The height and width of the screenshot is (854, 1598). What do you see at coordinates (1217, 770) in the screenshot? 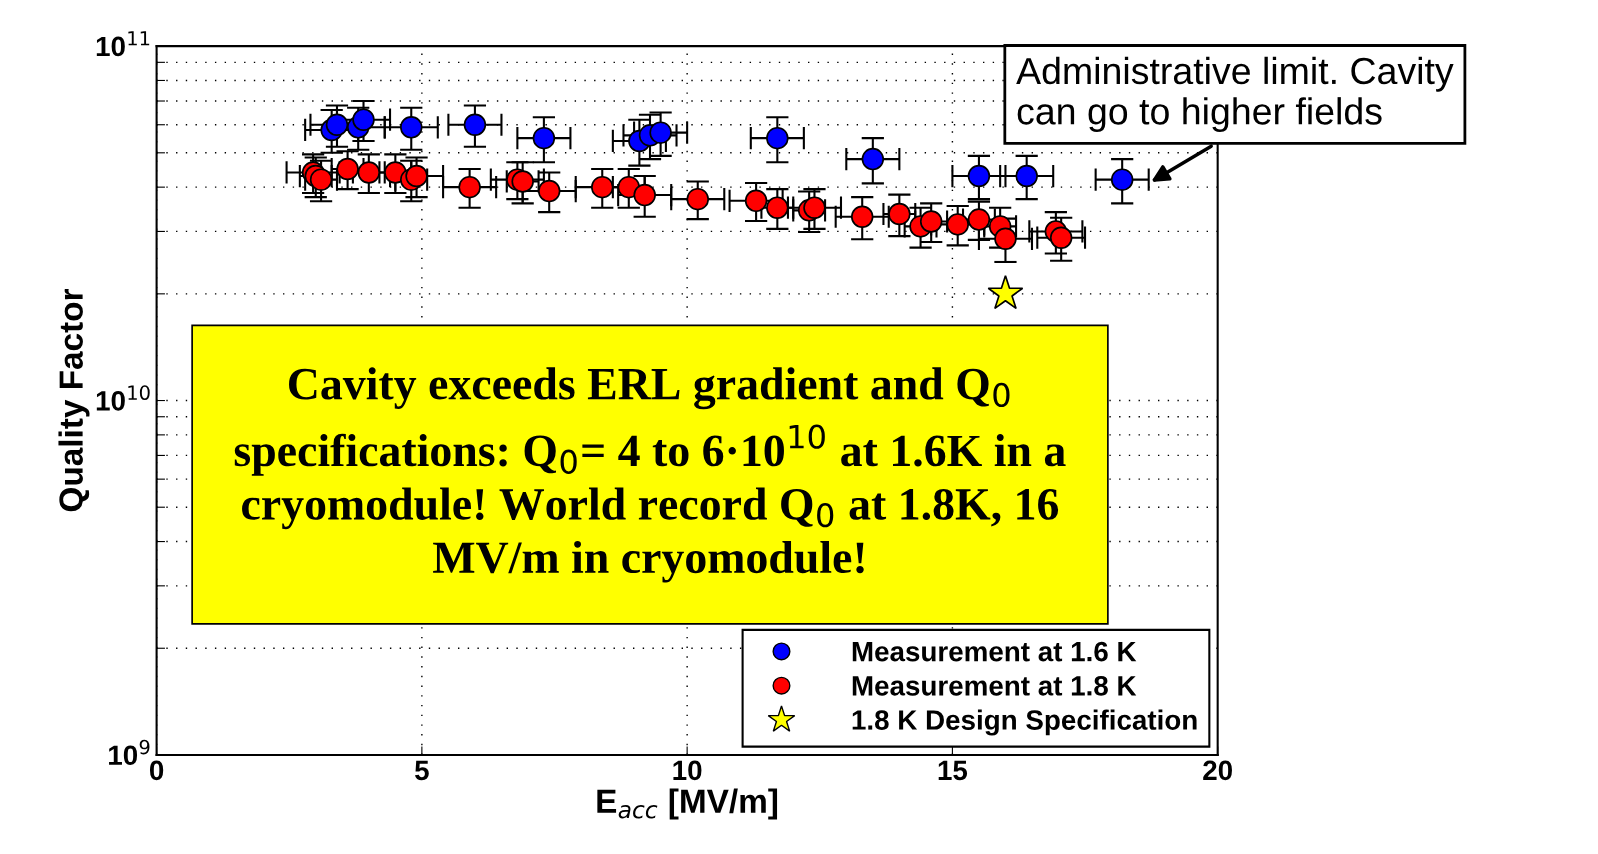
I see `x-tick-label: 20` at bounding box center [1217, 770].